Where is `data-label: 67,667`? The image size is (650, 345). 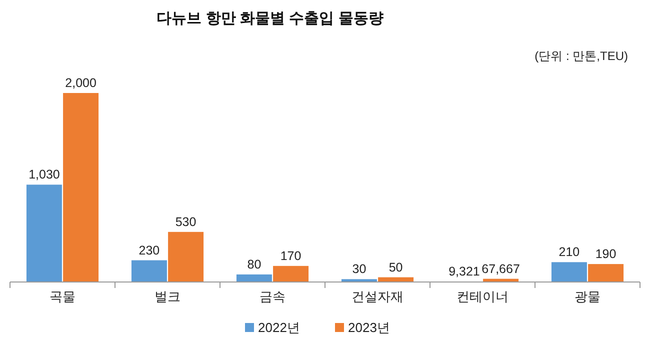 data-label: 67,667 is located at coordinates (501, 269).